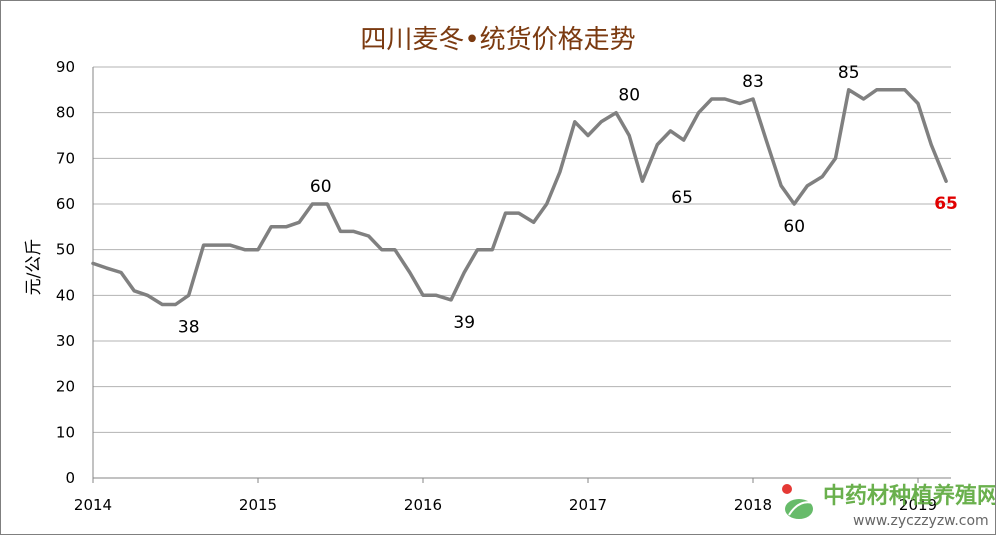  I want to click on watermark-text: 中药材种植养殖网, so click(909, 496).